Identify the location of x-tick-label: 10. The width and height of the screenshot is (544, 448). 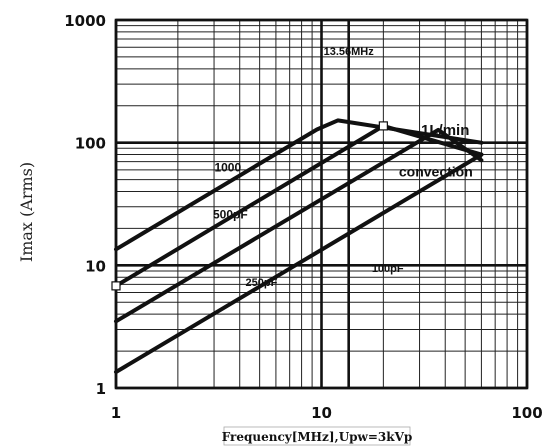
(321, 413).